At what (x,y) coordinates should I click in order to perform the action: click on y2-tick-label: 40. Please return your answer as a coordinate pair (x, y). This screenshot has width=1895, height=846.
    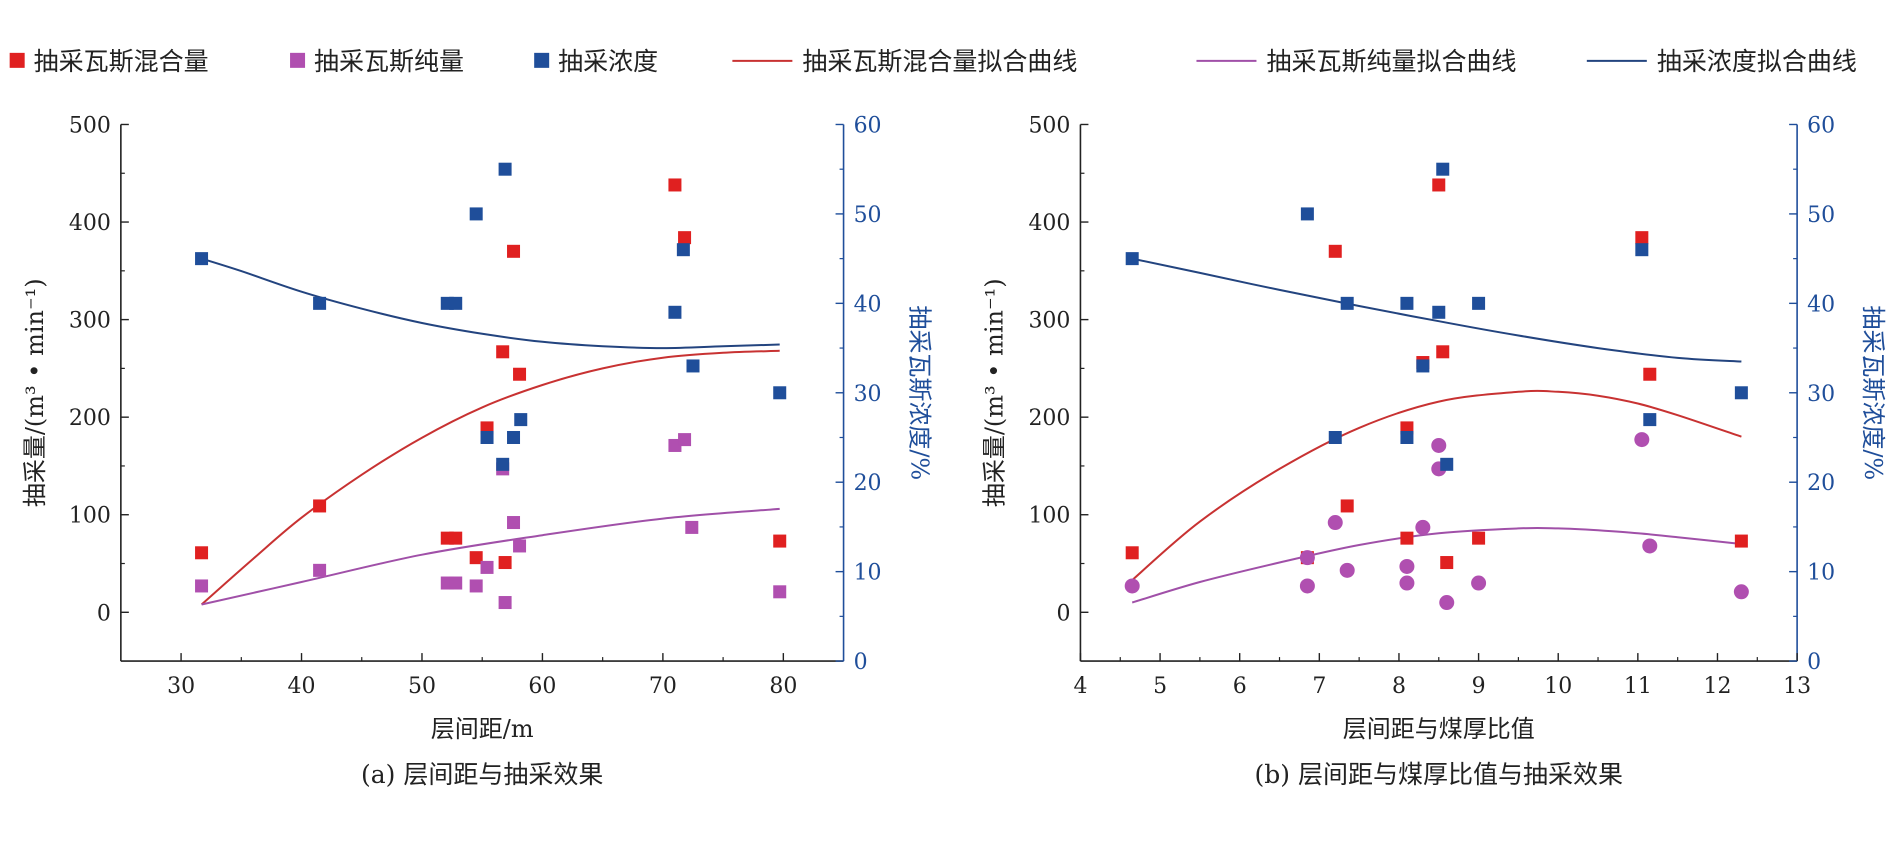
    Looking at the image, I should click on (1821, 304).